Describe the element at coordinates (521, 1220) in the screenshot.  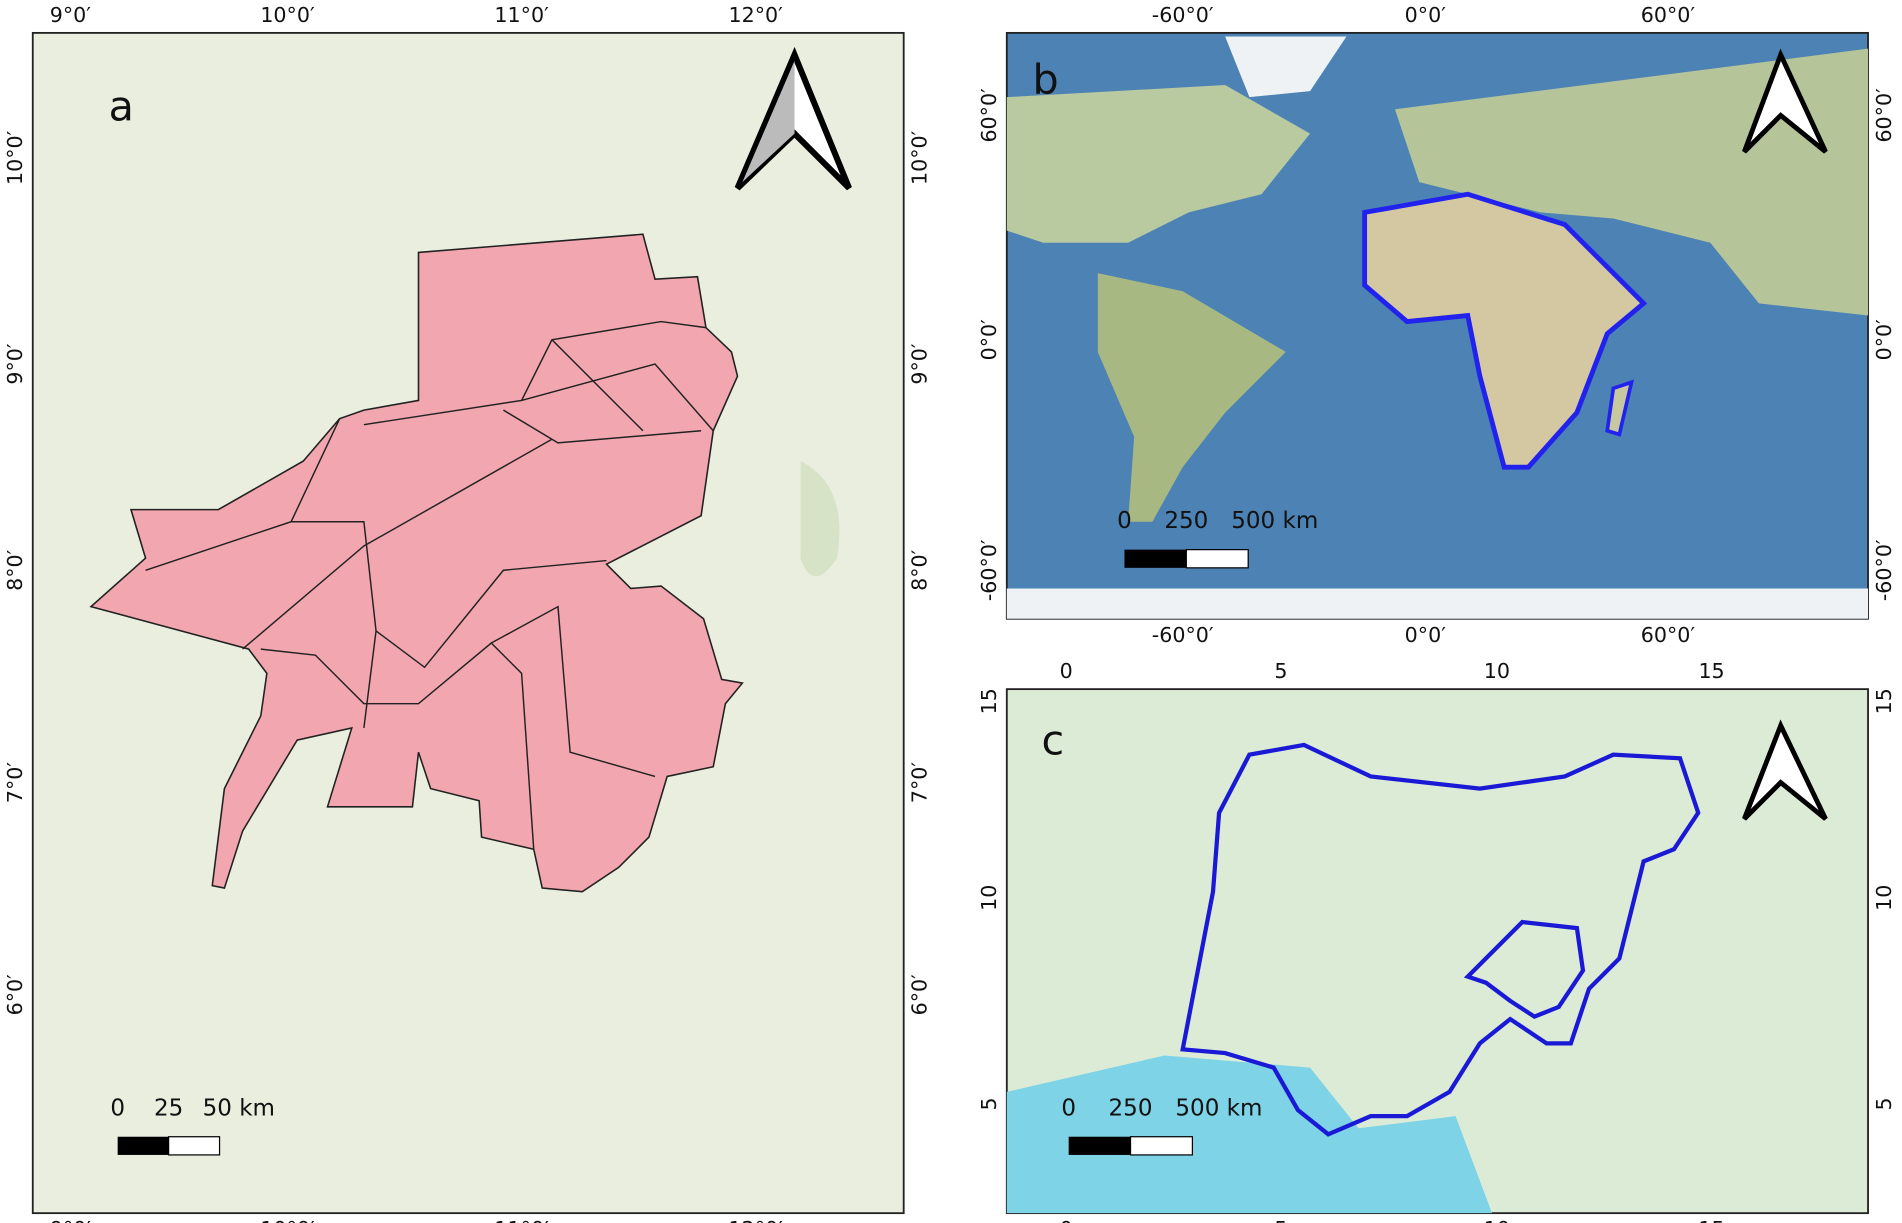
I see `bottom-tick-label: 11°0′` at that location.